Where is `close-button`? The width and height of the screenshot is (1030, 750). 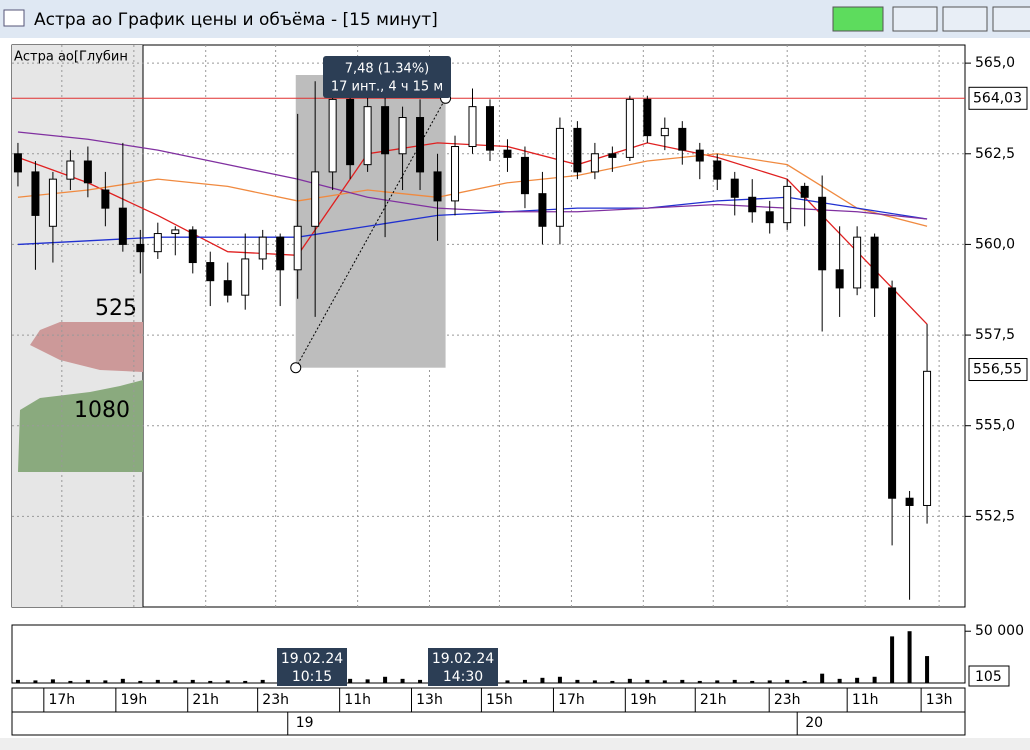 close-button is located at coordinates (1011, 19).